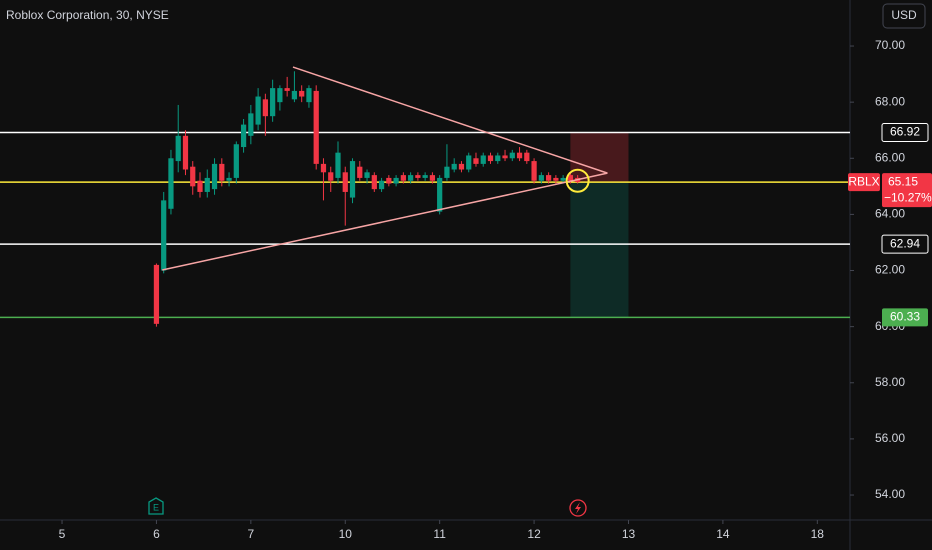 The width and height of the screenshot is (932, 550). What do you see at coordinates (62, 534) in the screenshot?
I see `x-tick-label: 5` at bounding box center [62, 534].